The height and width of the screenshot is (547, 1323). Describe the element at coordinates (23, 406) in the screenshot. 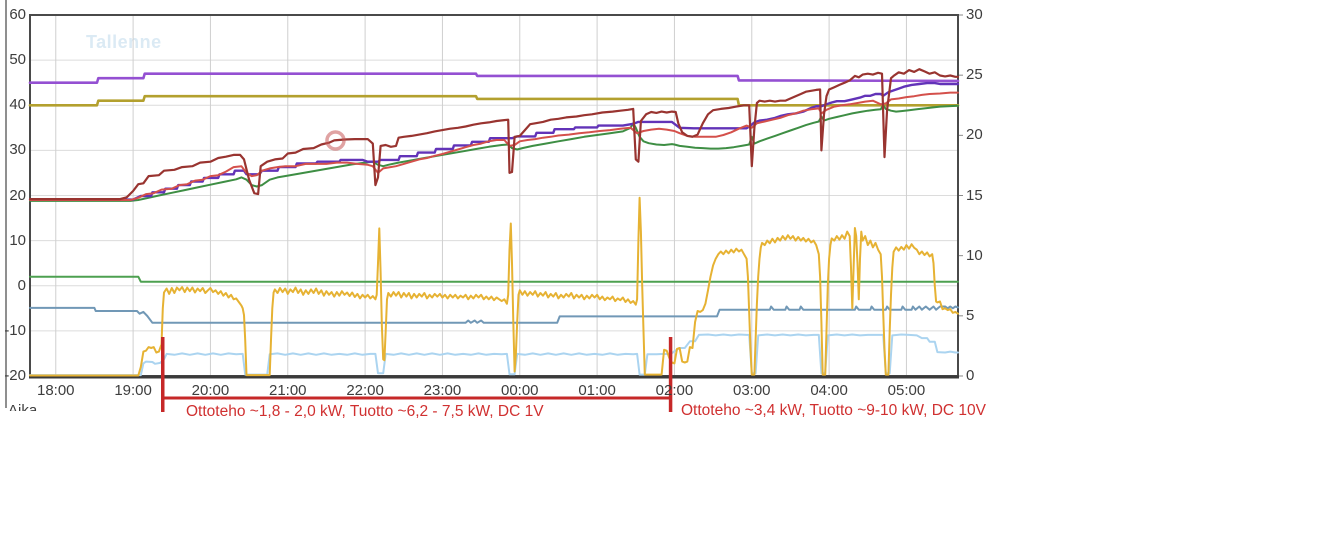

I see `x-axis-title-text: Aika` at that location.